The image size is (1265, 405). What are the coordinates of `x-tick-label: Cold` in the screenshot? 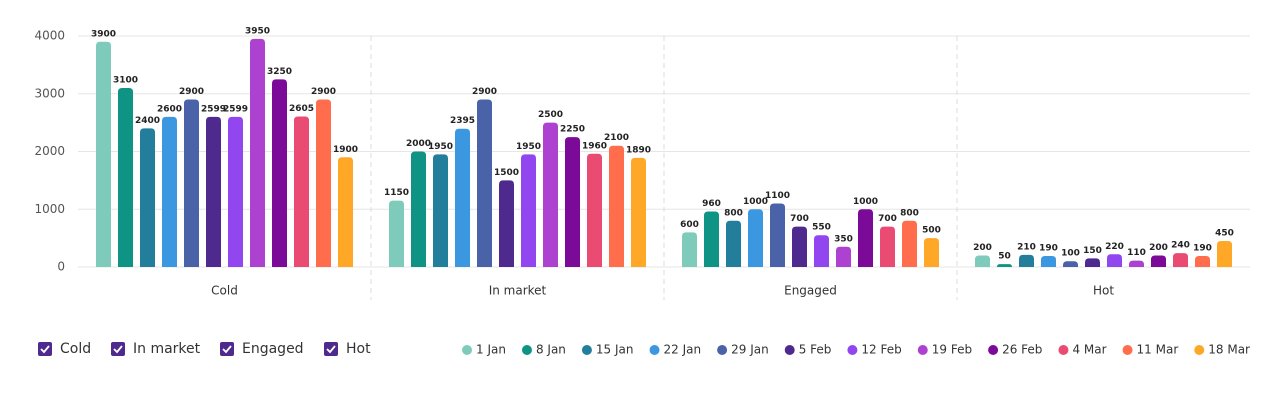 It's located at (224, 291).